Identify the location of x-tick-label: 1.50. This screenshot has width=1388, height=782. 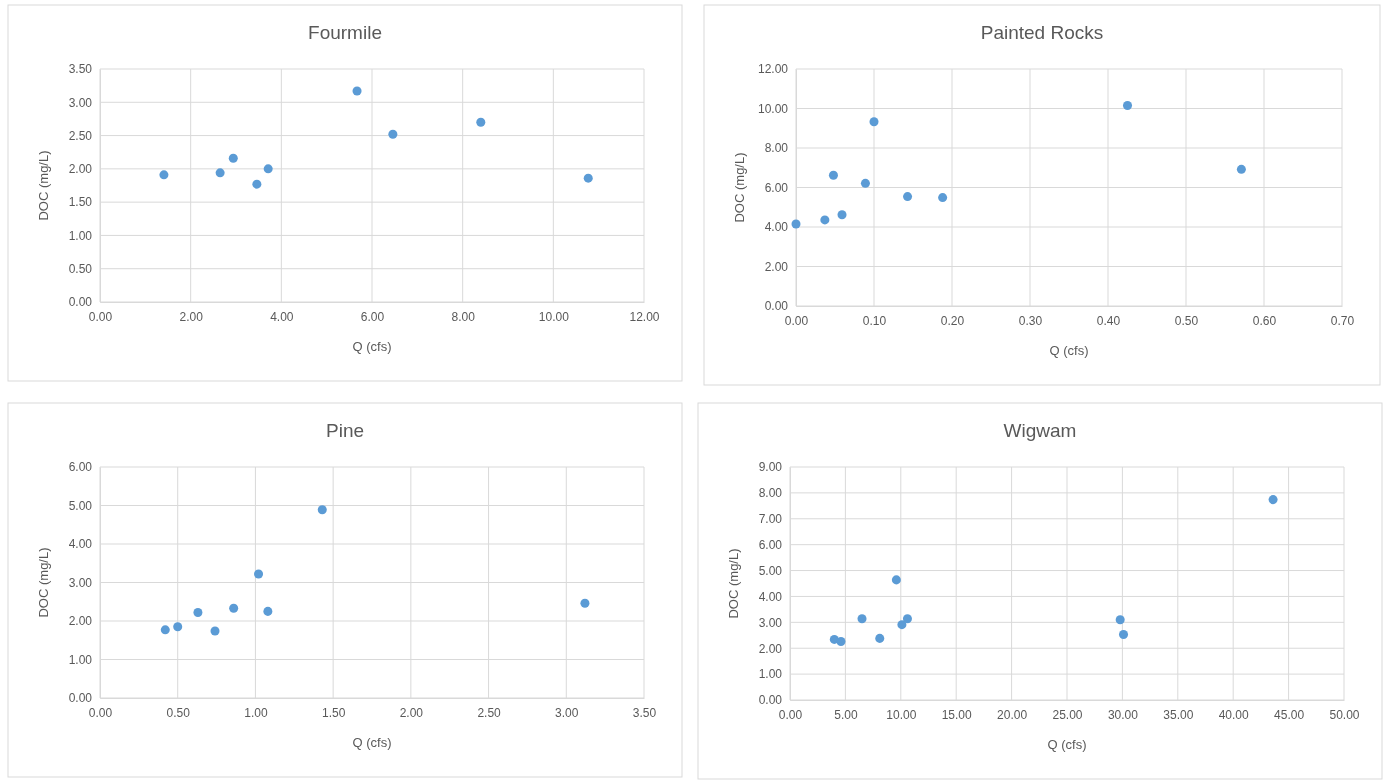
(333, 712).